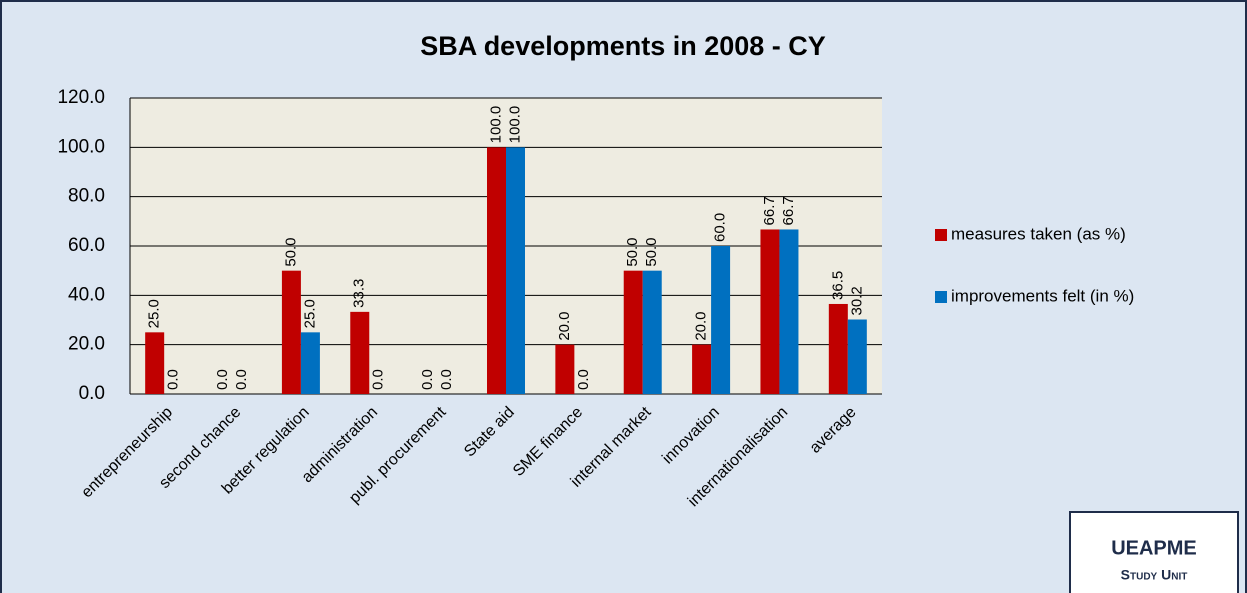  I want to click on y-tick-label: 40.0, so click(86, 294).